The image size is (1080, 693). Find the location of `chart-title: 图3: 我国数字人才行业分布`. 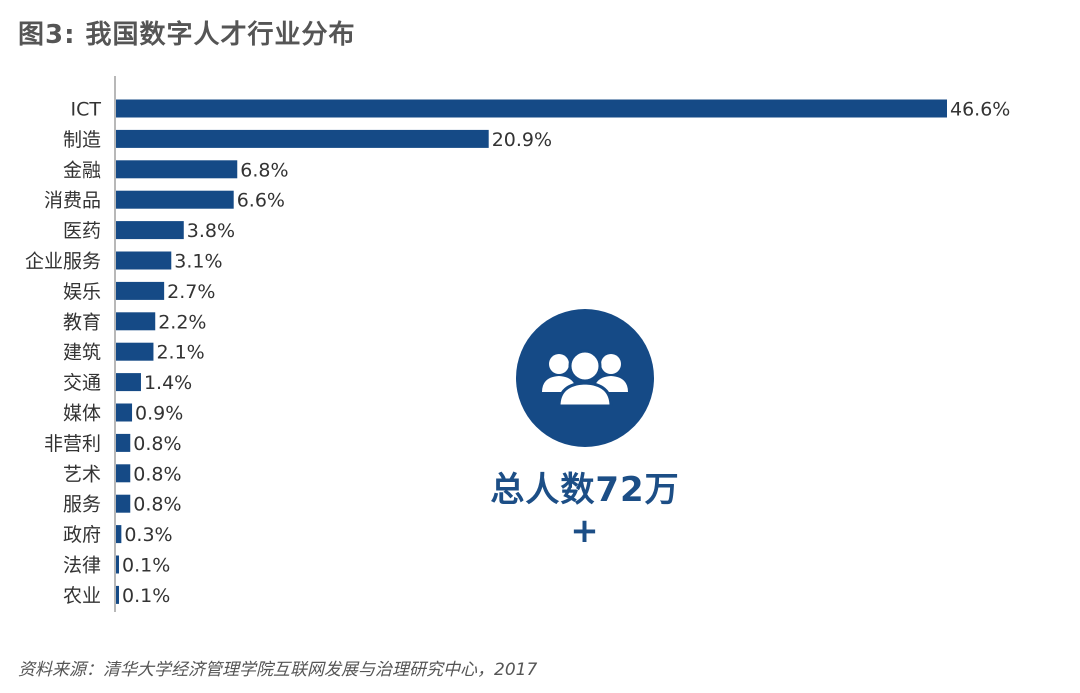

chart-title: 图3: 我国数字人才行业分布 is located at coordinates (187, 35).